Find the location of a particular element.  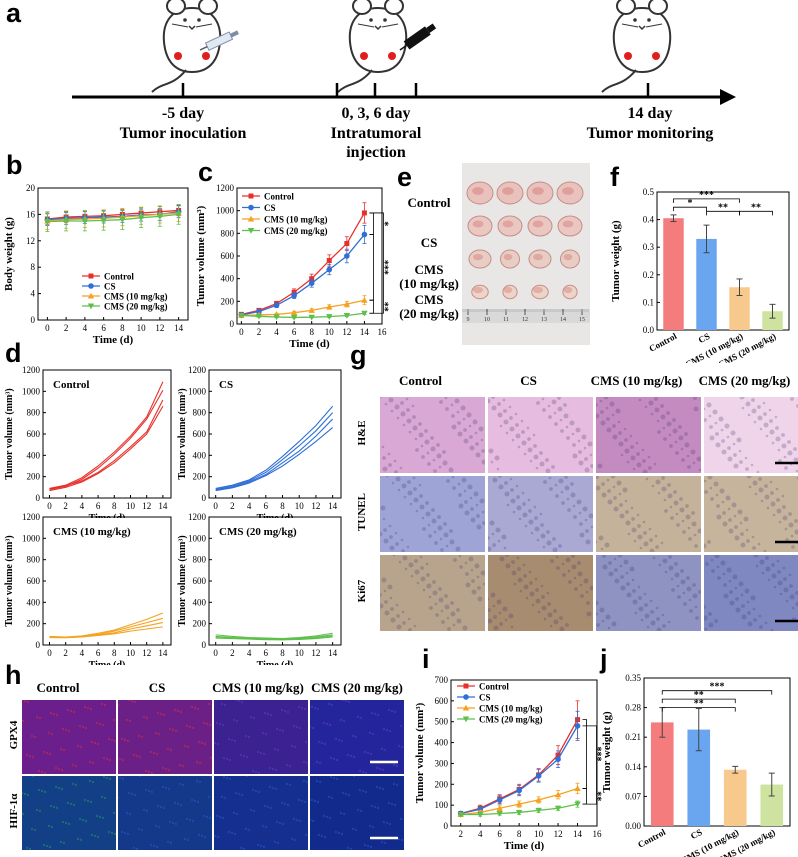

event-day-3: 14 day is located at coordinates (650, 113).